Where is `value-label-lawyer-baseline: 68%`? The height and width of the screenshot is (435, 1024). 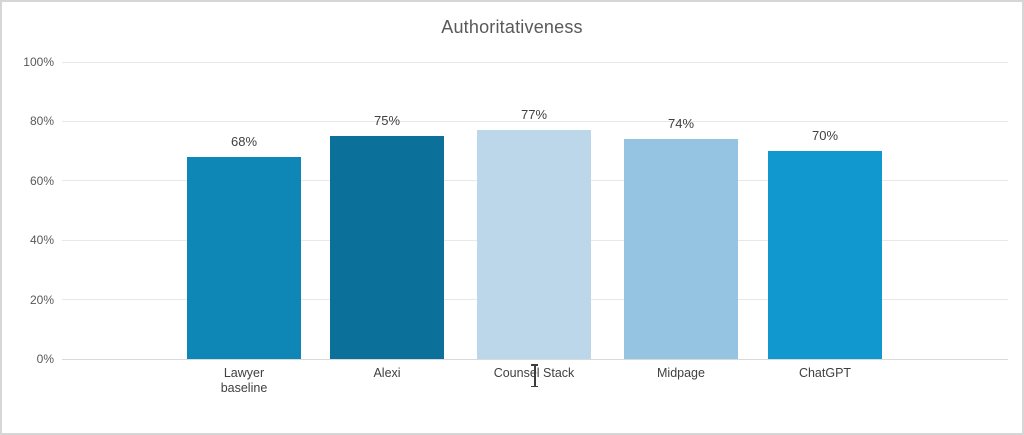 value-label-lawyer-baseline: 68% is located at coordinates (244, 142).